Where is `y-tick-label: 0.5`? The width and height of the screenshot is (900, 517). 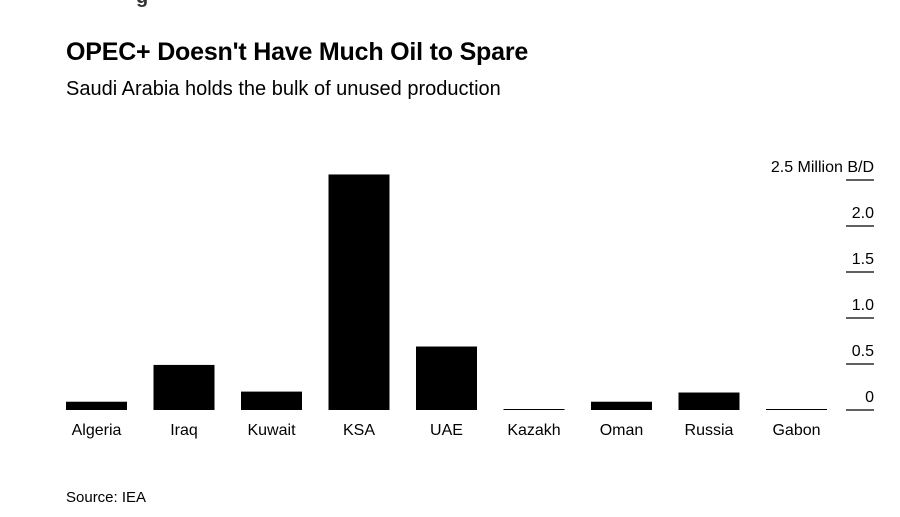 y-tick-label: 0.5 is located at coordinates (863, 351).